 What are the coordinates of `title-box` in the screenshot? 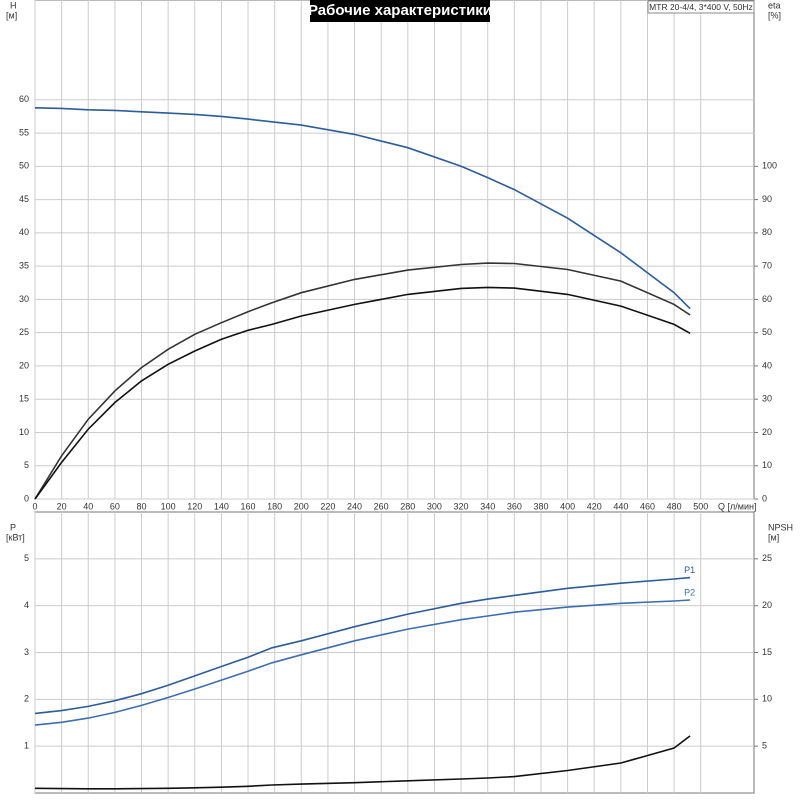 It's located at (400, 11).